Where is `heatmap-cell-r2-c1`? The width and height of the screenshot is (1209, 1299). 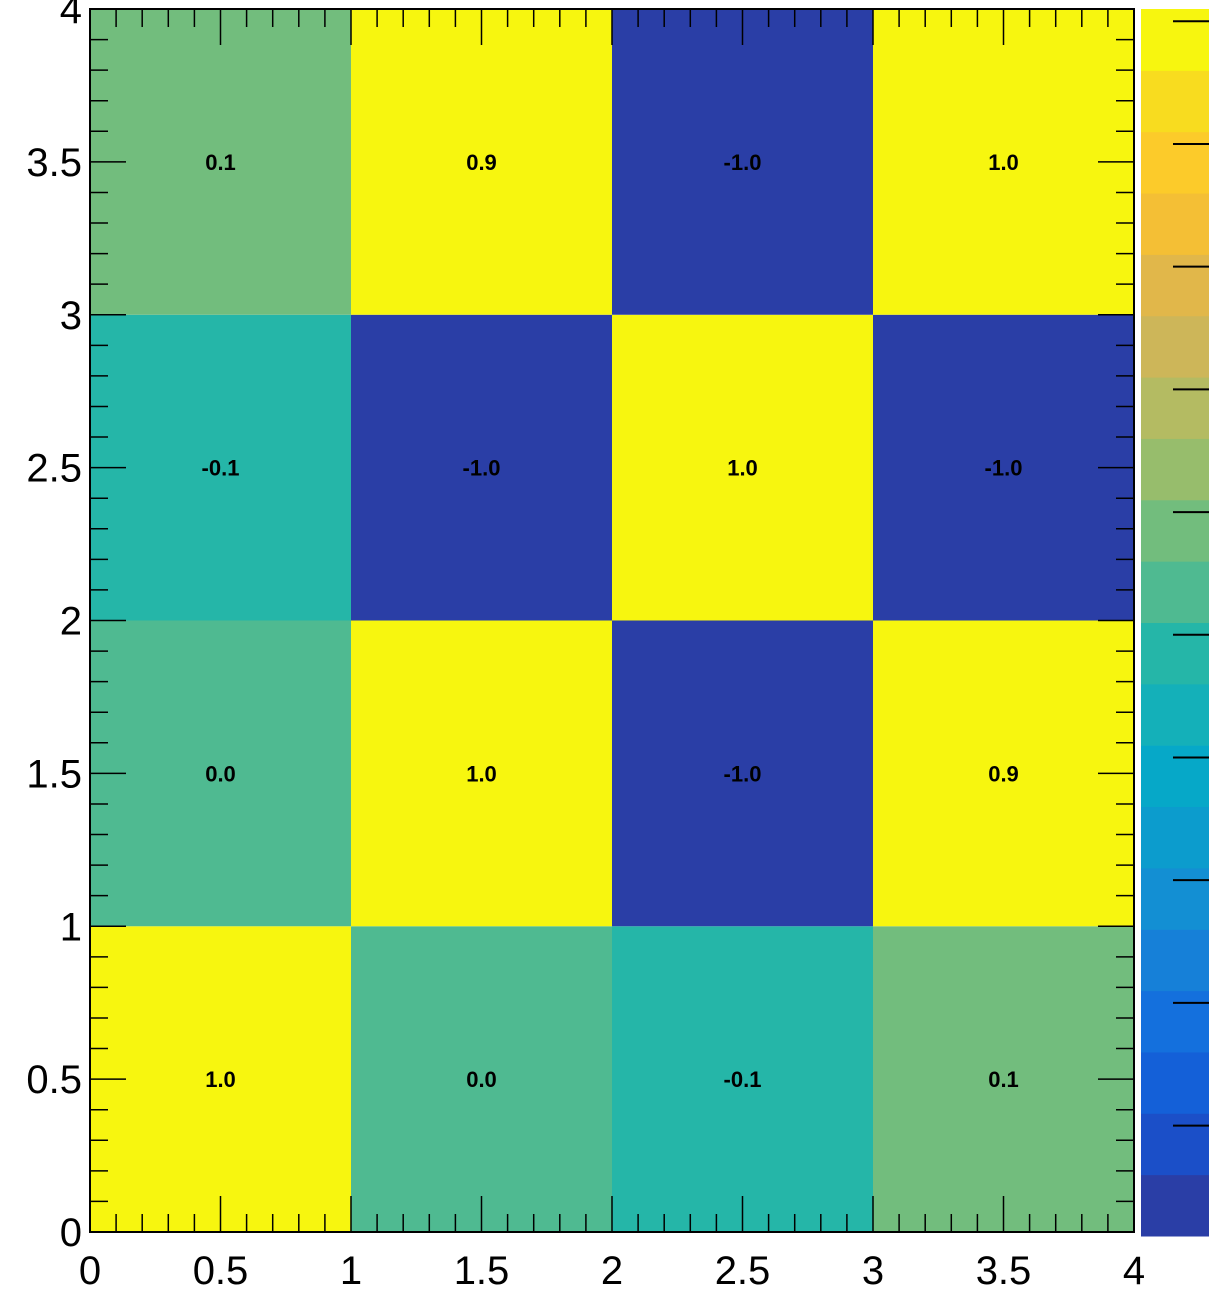
heatmap-cell-r2-c1 is located at coordinates (481, 467).